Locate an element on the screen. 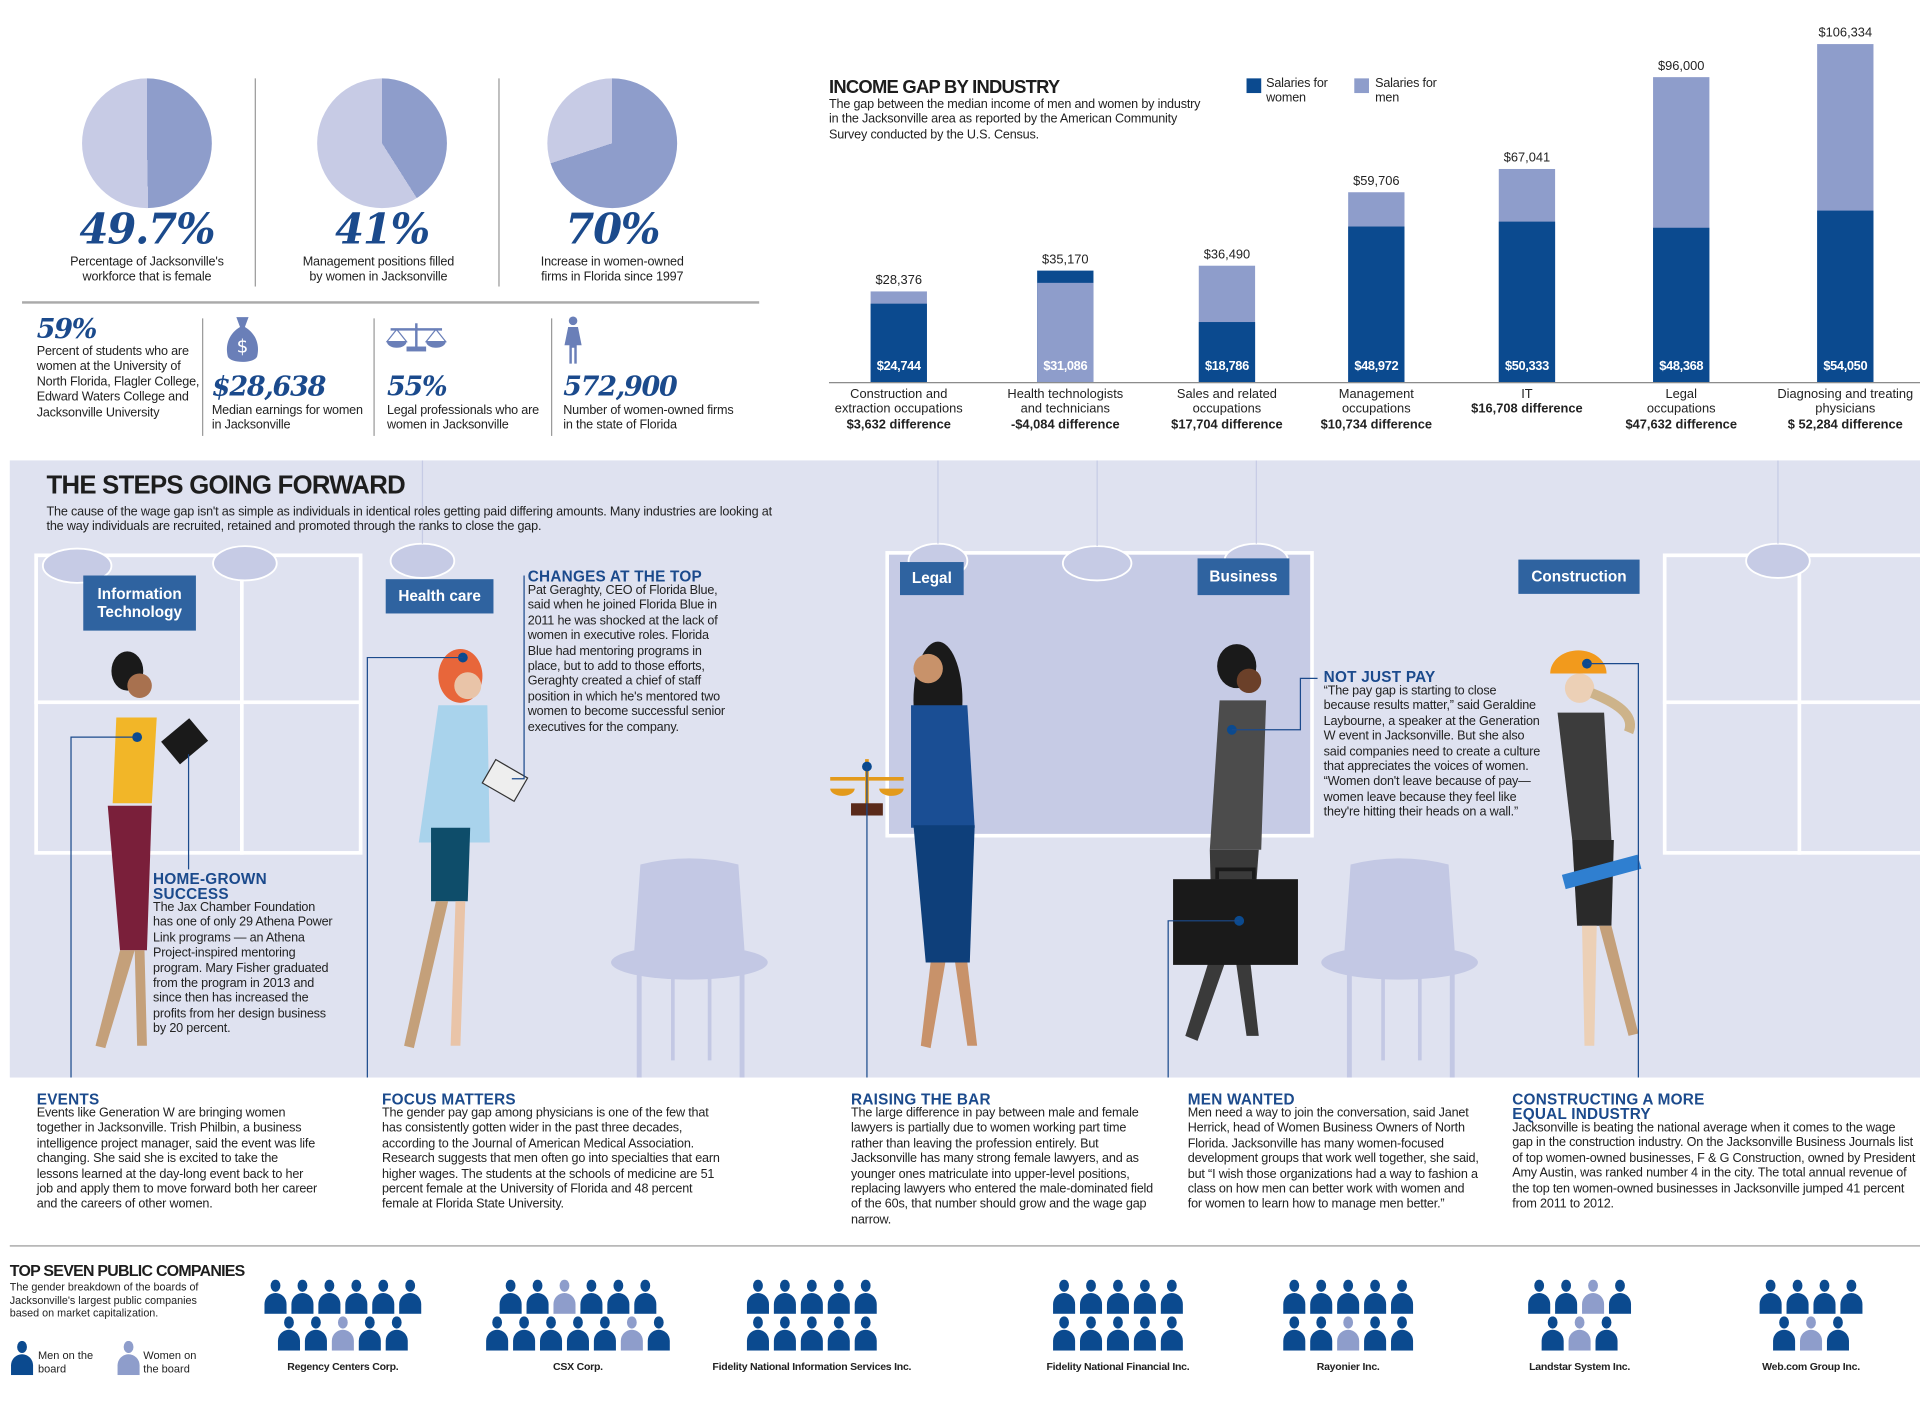 This screenshot has width=1920, height=1422. difference-label: $16,708 difference is located at coordinates (1527, 409).